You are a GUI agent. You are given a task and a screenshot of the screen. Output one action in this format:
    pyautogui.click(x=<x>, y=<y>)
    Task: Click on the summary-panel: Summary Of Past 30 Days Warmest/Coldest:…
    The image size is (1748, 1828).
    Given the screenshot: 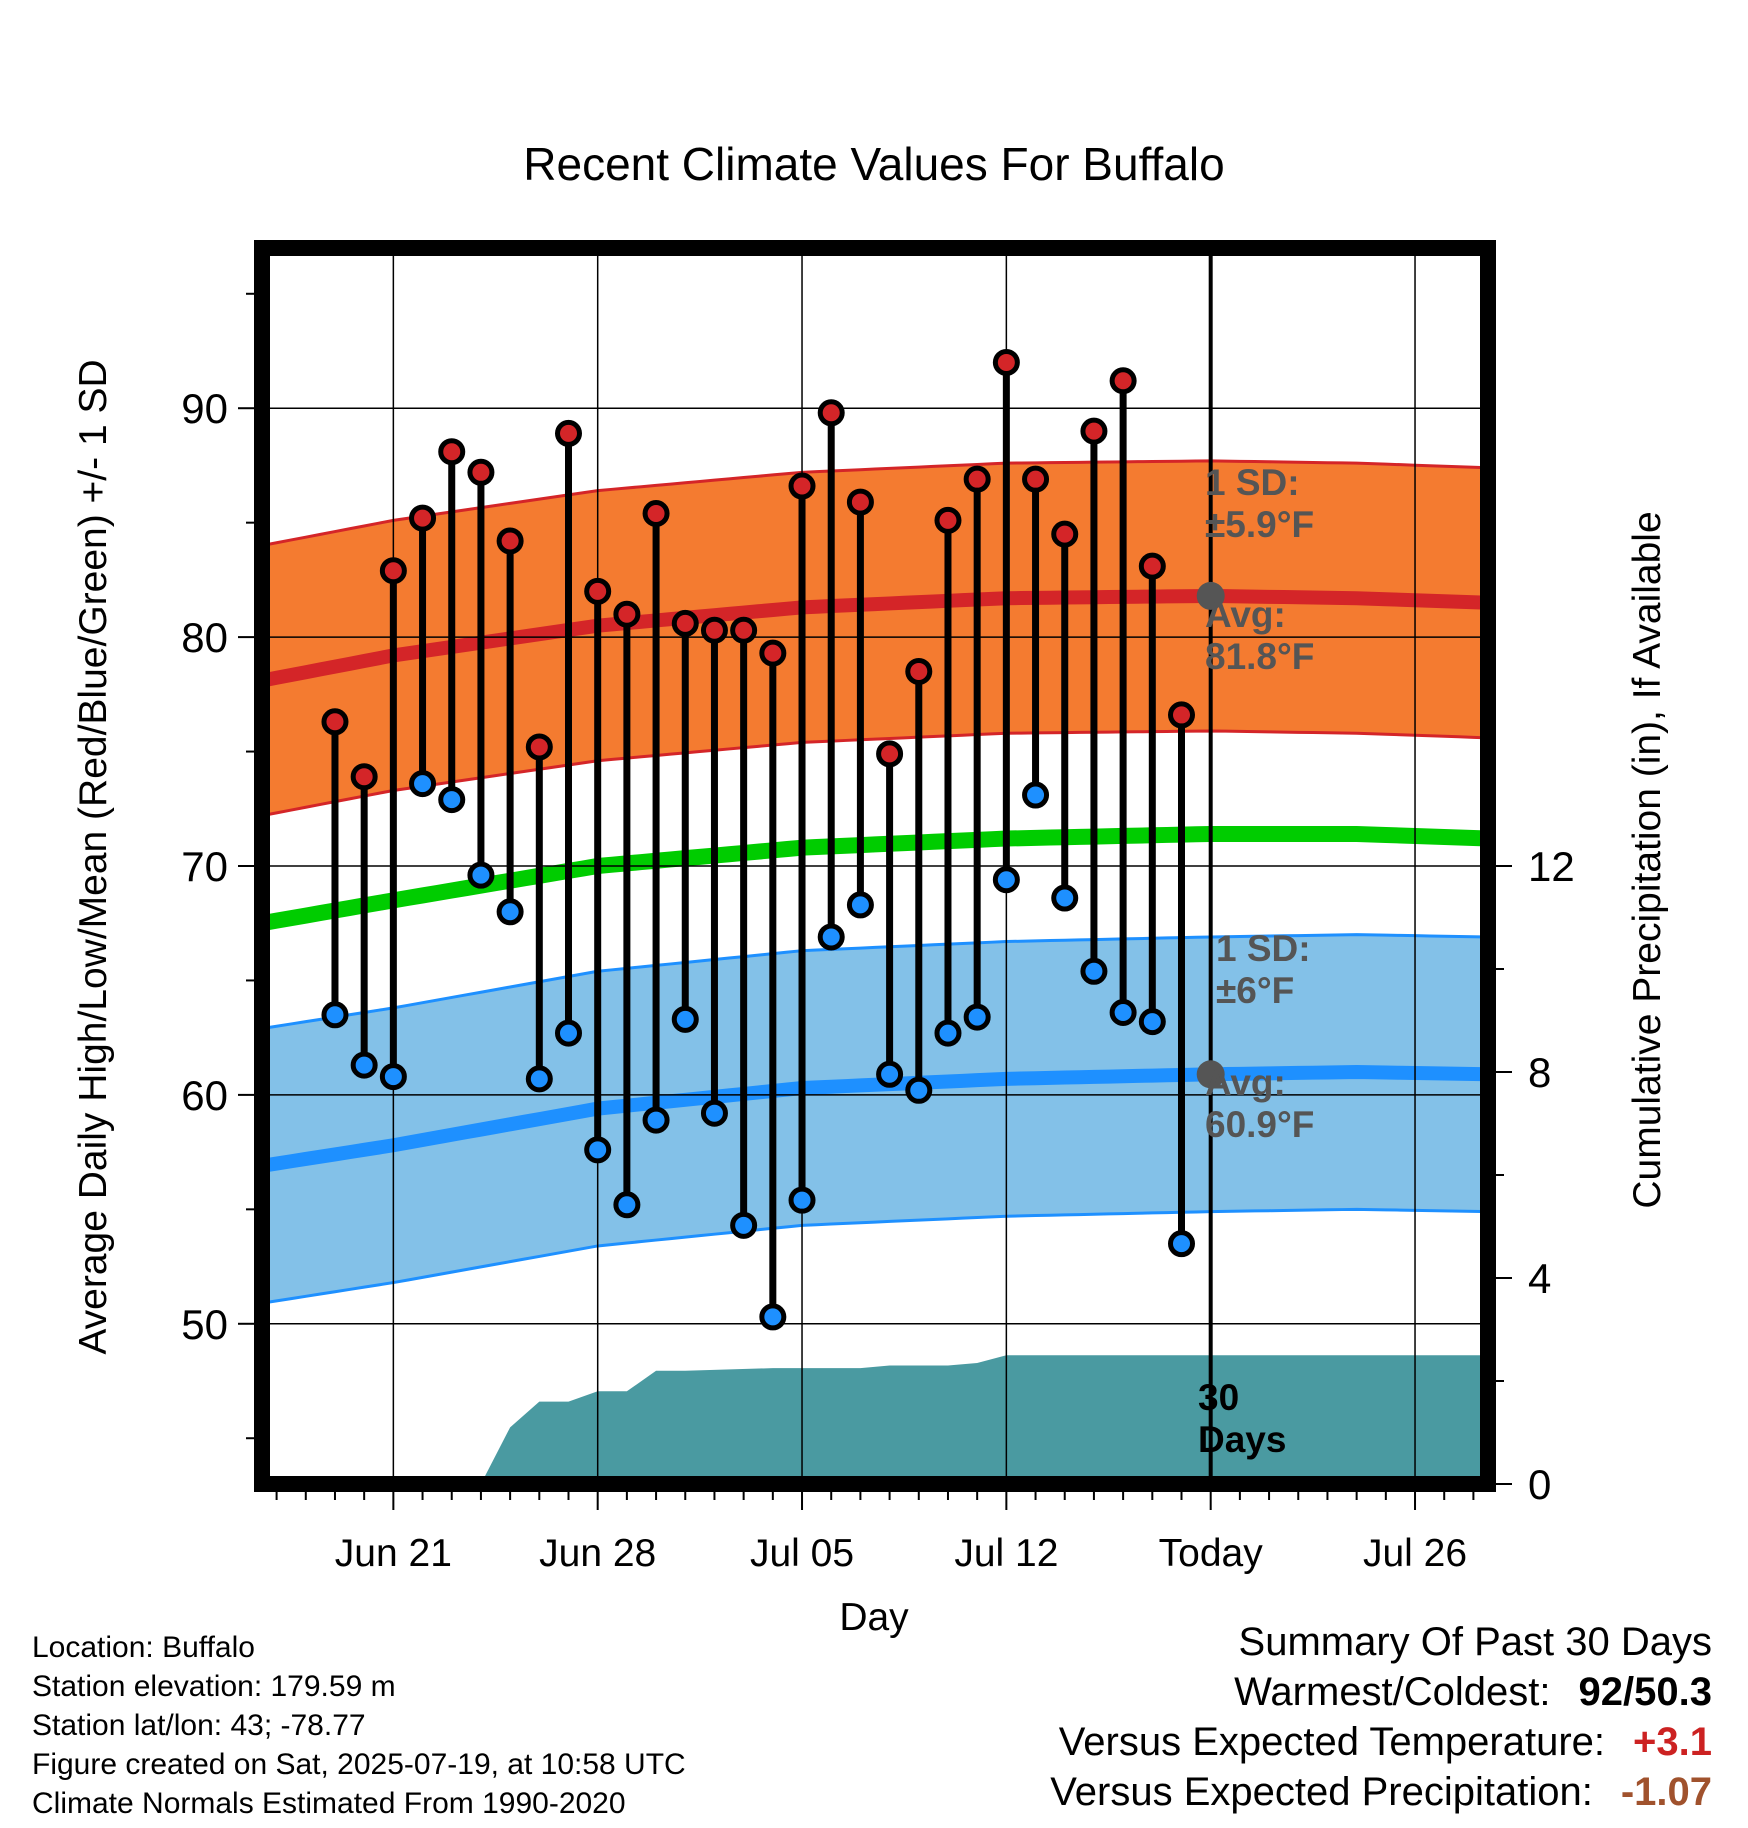 What is the action you would take?
    pyautogui.click(x=1381, y=1720)
    